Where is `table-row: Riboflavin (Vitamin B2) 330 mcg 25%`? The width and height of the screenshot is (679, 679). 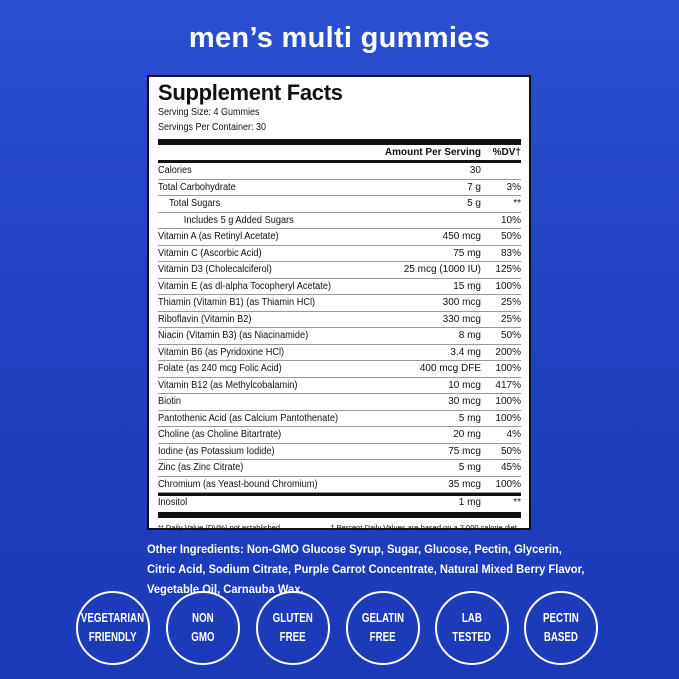 table-row: Riboflavin (Vitamin B2) 330 mcg 25% is located at coordinates (339, 320).